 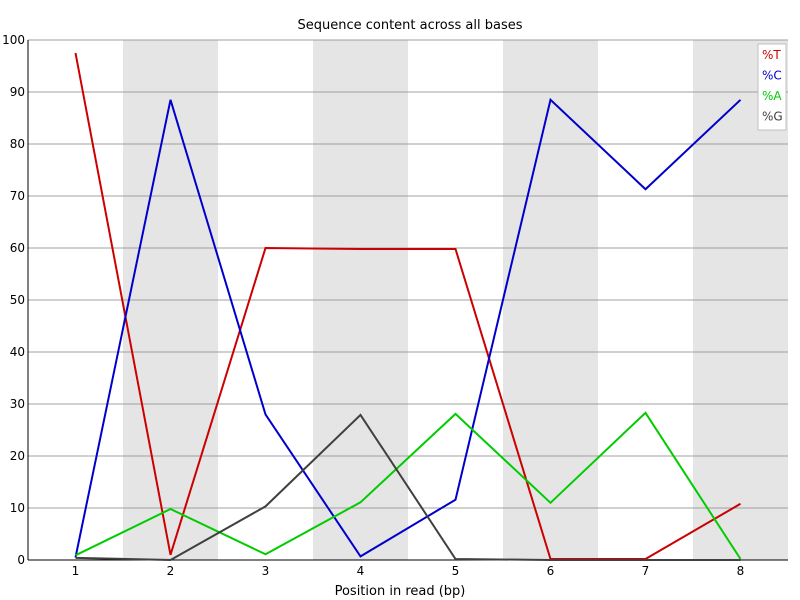 What do you see at coordinates (21, 560) in the screenshot?
I see `y-tick-label: 0` at bounding box center [21, 560].